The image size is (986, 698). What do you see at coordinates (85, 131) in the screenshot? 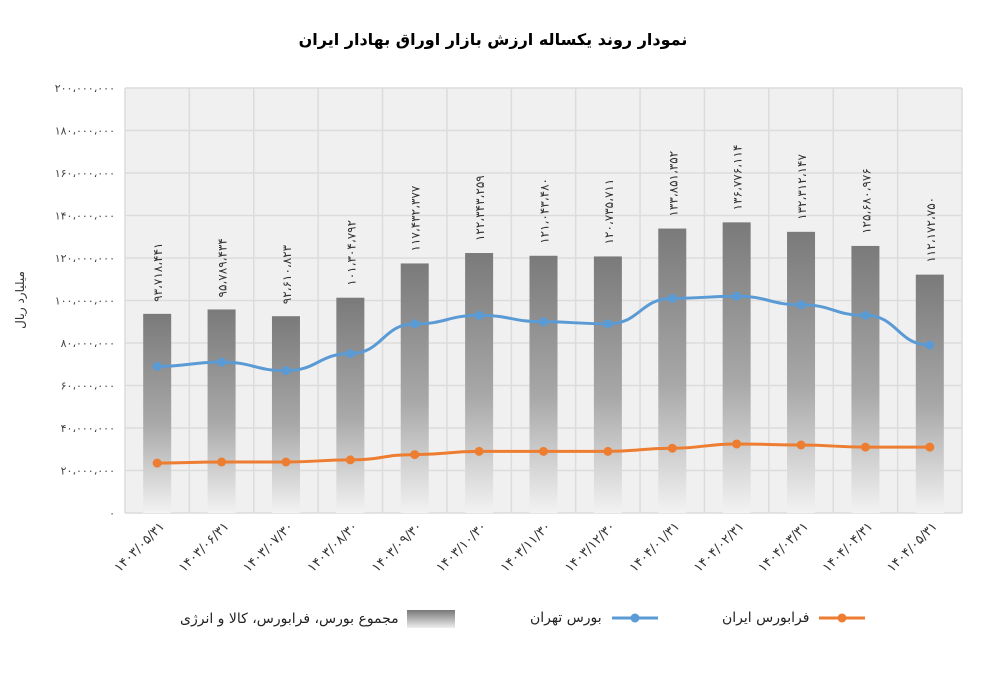
I see `y-tick-label: ۱۸۰،۰۰۰،۰۰۰` at bounding box center [85, 131].